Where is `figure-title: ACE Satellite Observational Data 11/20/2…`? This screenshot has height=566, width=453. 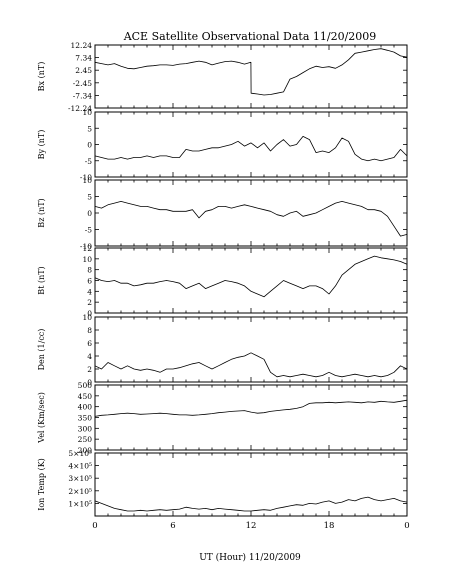 figure-title: ACE Satellite Observational Data 11/20/2… is located at coordinates (250, 36).